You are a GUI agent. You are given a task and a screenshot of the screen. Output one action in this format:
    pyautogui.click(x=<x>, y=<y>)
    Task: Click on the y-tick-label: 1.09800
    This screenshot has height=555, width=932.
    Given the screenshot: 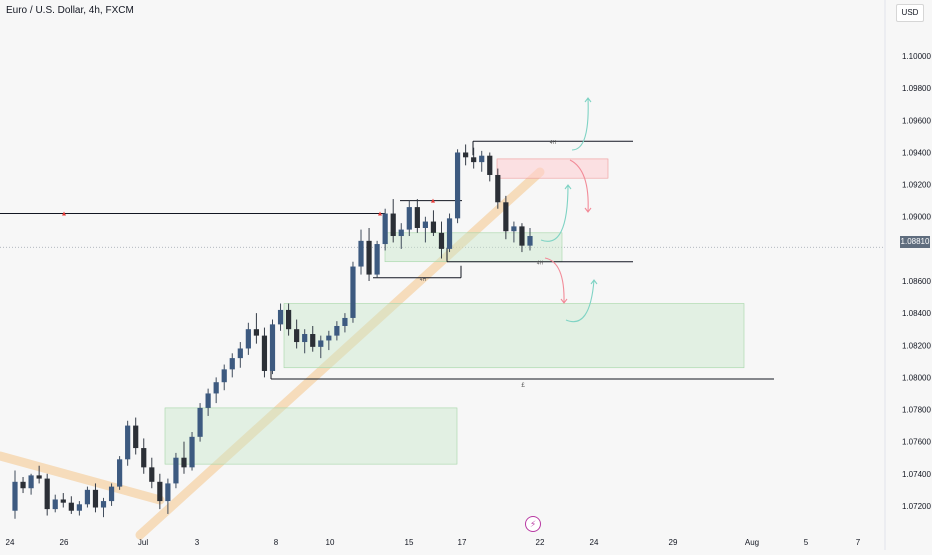 What is the action you would take?
    pyautogui.click(x=916, y=88)
    